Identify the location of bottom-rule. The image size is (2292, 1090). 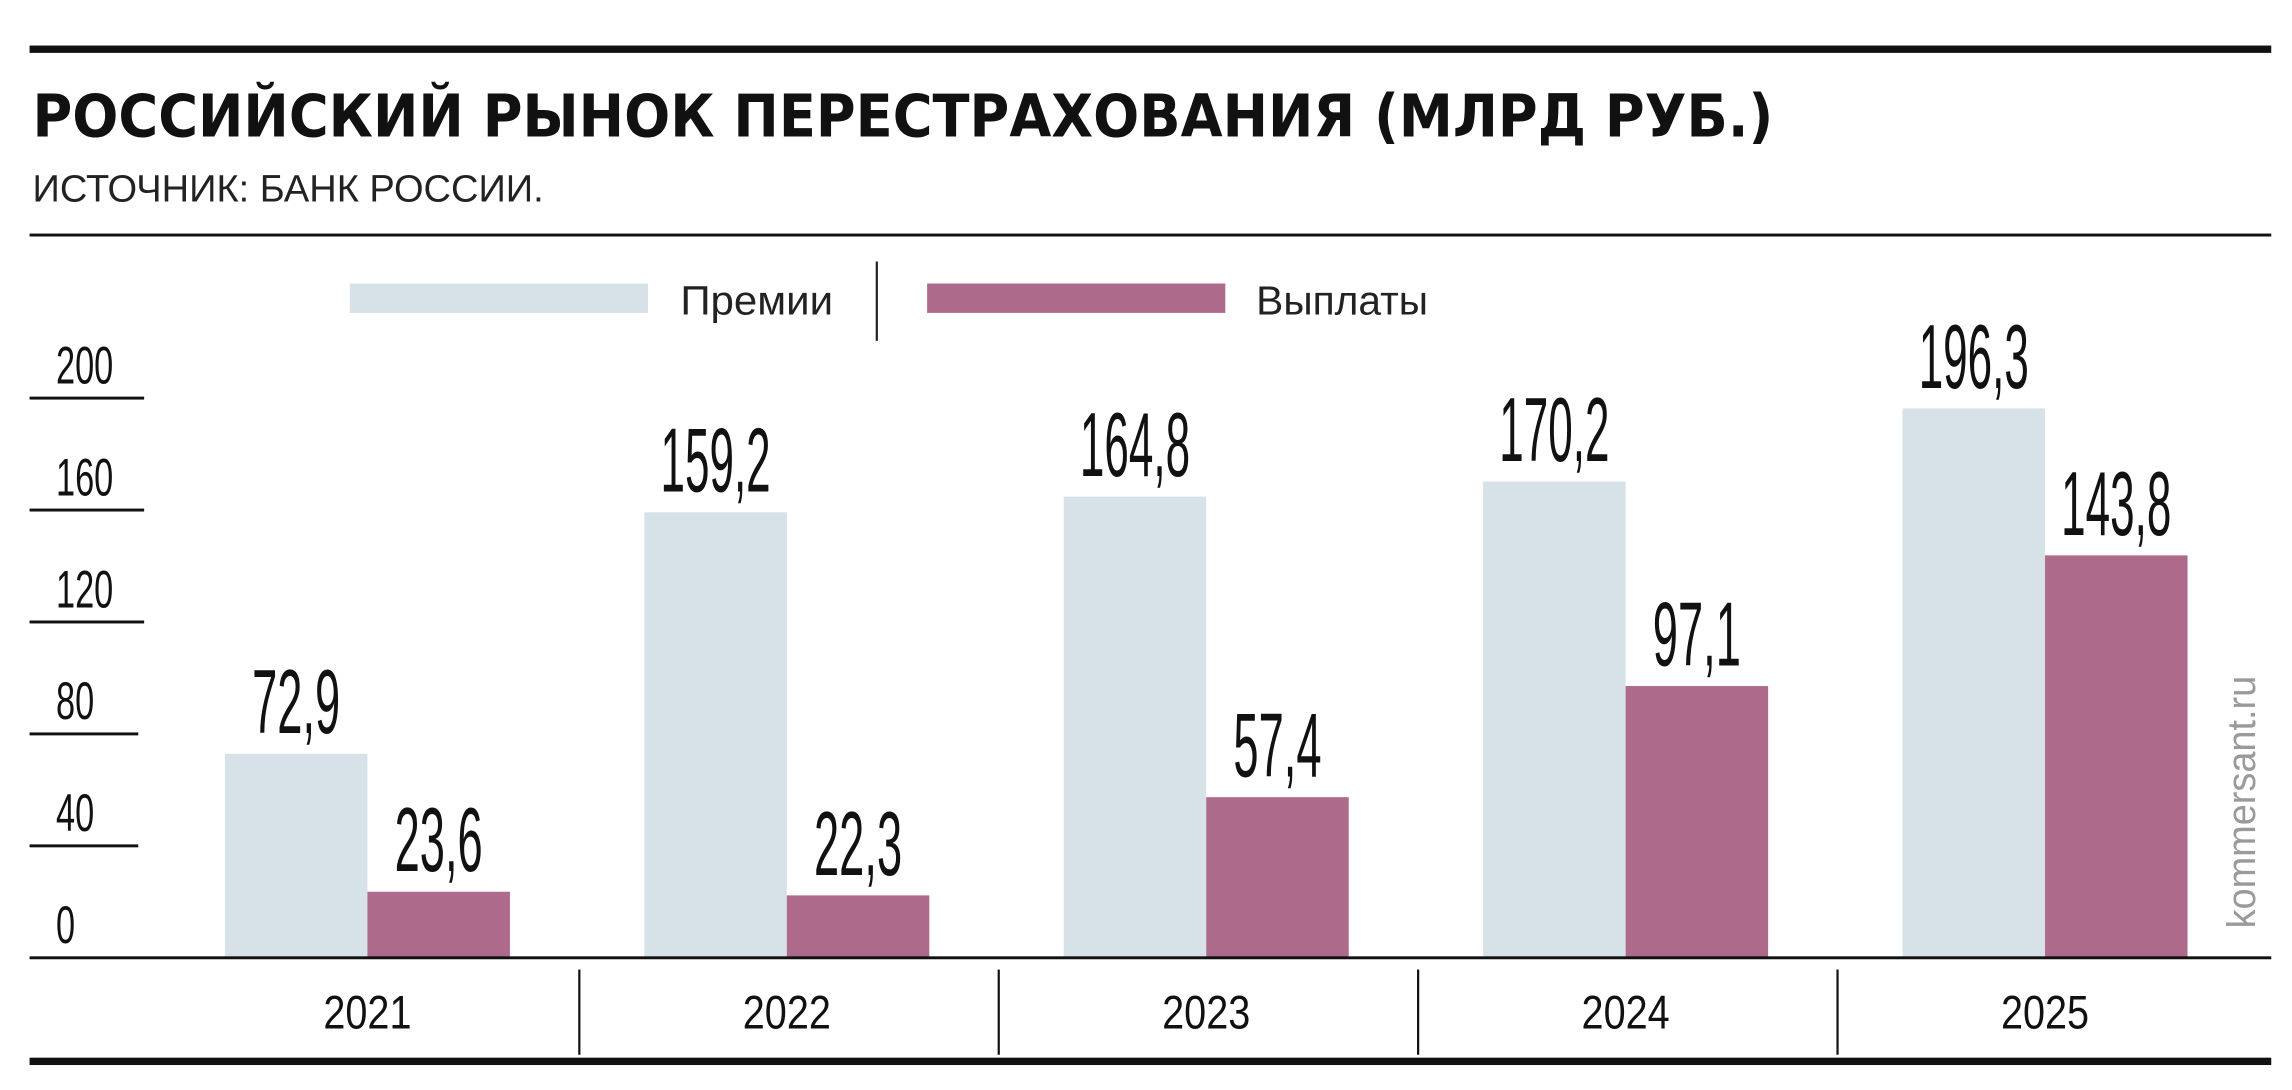
(1150, 1061).